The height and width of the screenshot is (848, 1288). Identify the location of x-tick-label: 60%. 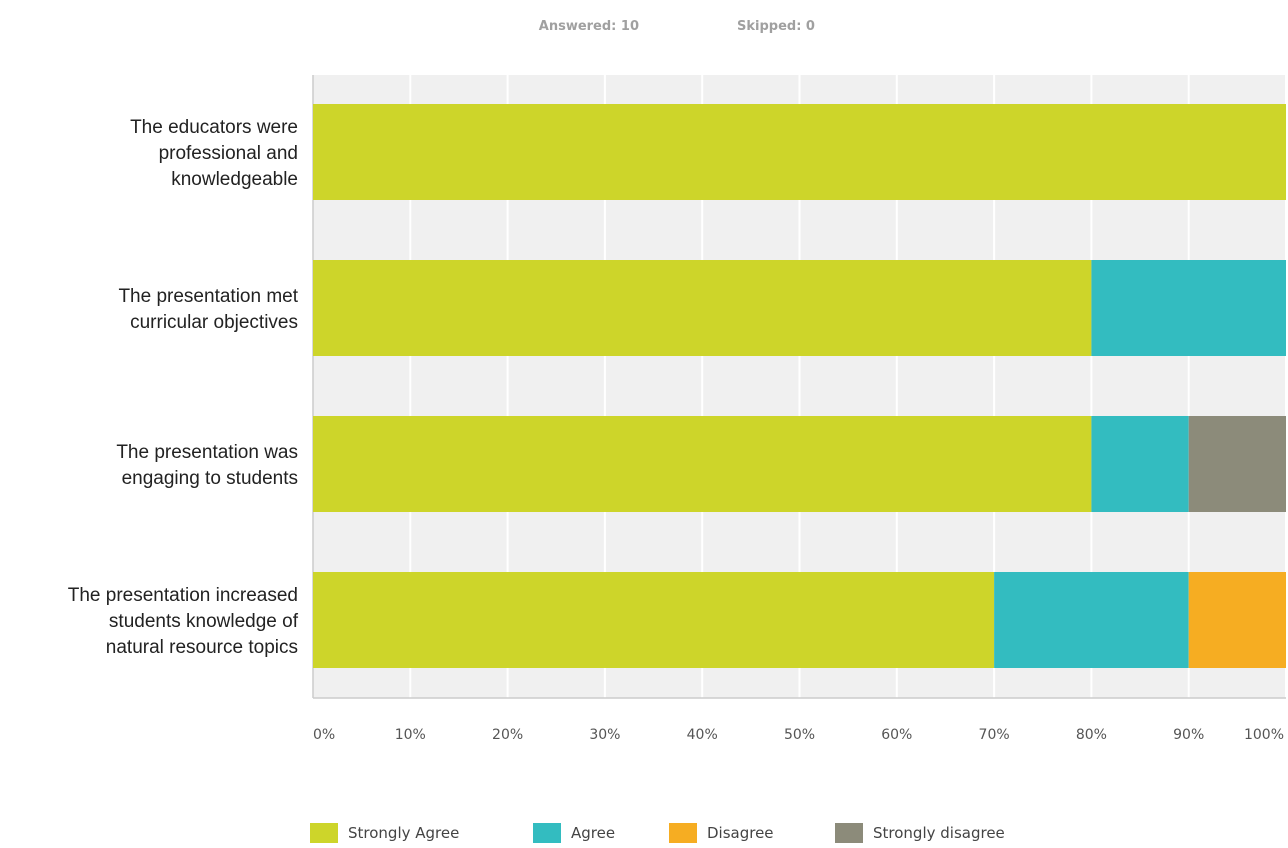
(896, 735).